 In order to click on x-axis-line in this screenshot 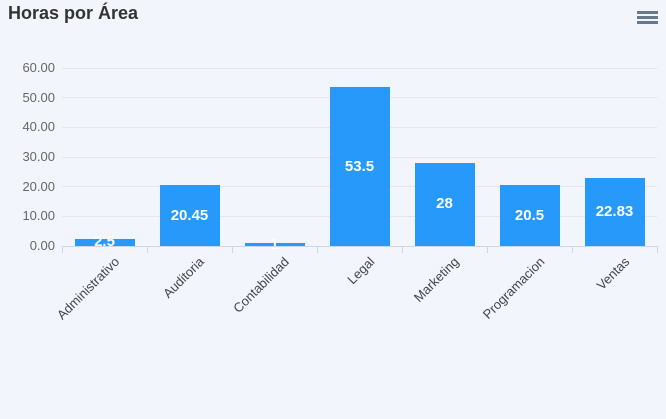, I will do `click(360, 246)`.